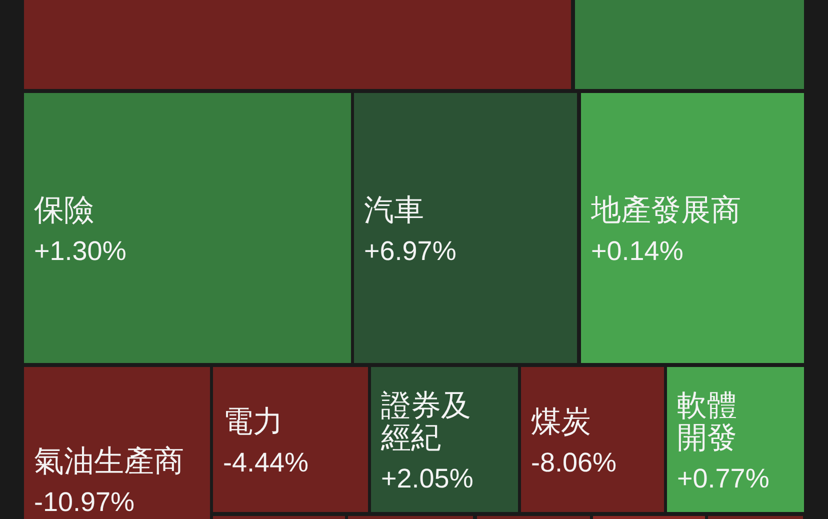 This screenshot has width=828, height=519. What do you see at coordinates (394, 210) in the screenshot?
I see `category-label: 汽車` at bounding box center [394, 210].